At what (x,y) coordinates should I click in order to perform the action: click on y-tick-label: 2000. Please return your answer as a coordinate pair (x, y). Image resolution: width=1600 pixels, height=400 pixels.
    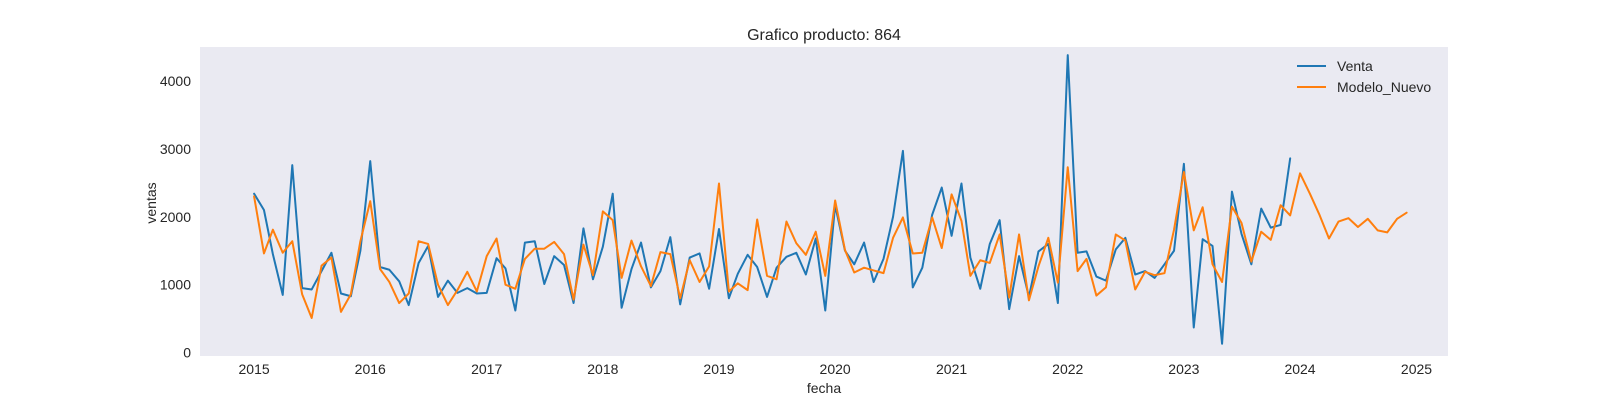
    Looking at the image, I should click on (175, 217).